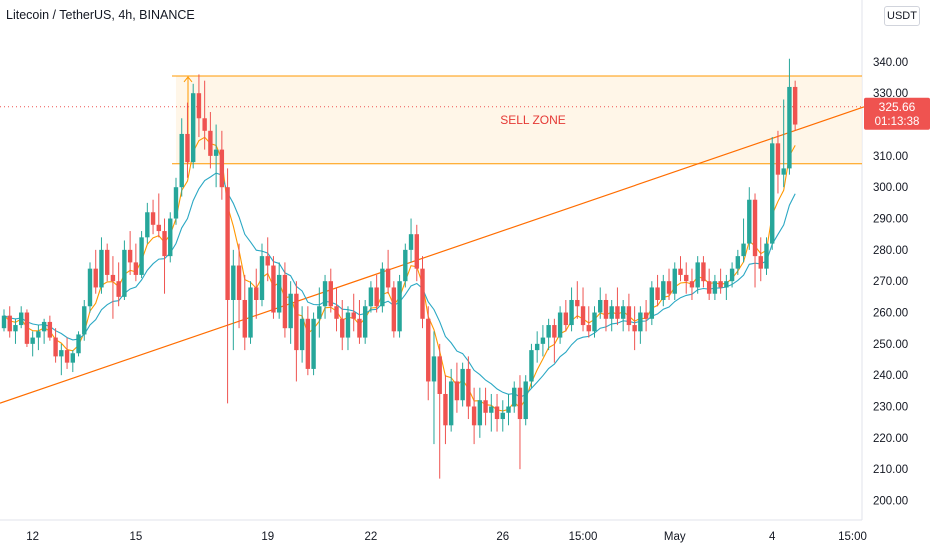 The height and width of the screenshot is (550, 932). Describe the element at coordinates (852, 537) in the screenshot. I see `x-tick-label: 15:00` at that location.